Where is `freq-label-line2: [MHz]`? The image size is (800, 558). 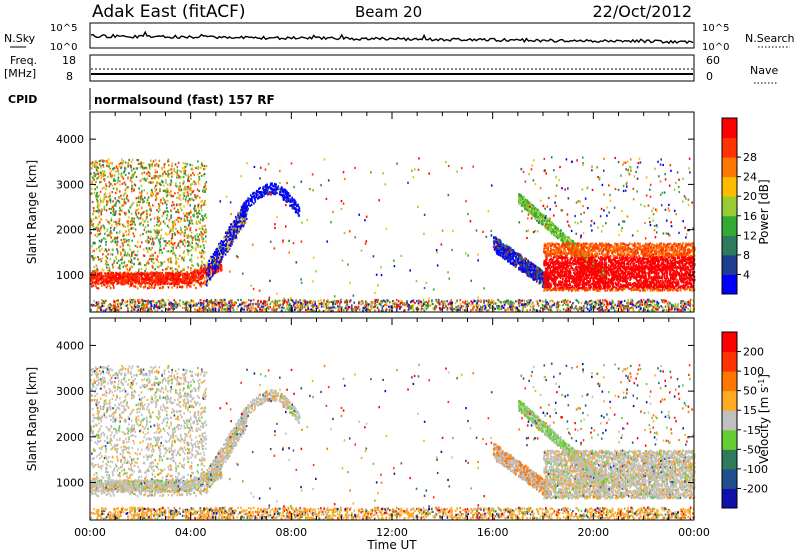
freq-label-line2: [MHz] is located at coordinates (20, 73).